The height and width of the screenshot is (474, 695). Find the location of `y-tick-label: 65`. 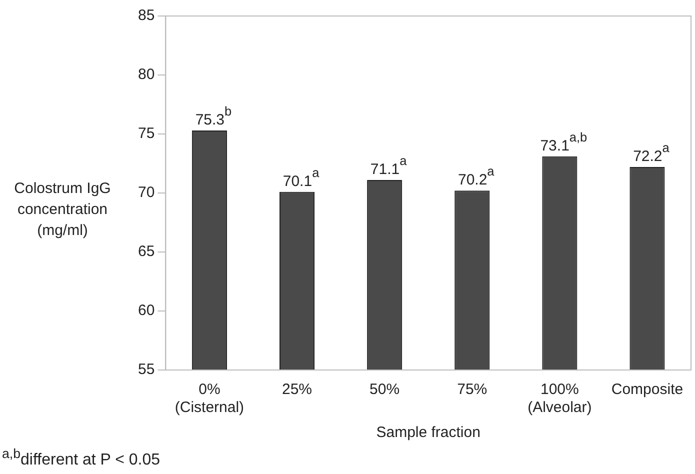

y-tick-label: 65 is located at coordinates (146, 251).